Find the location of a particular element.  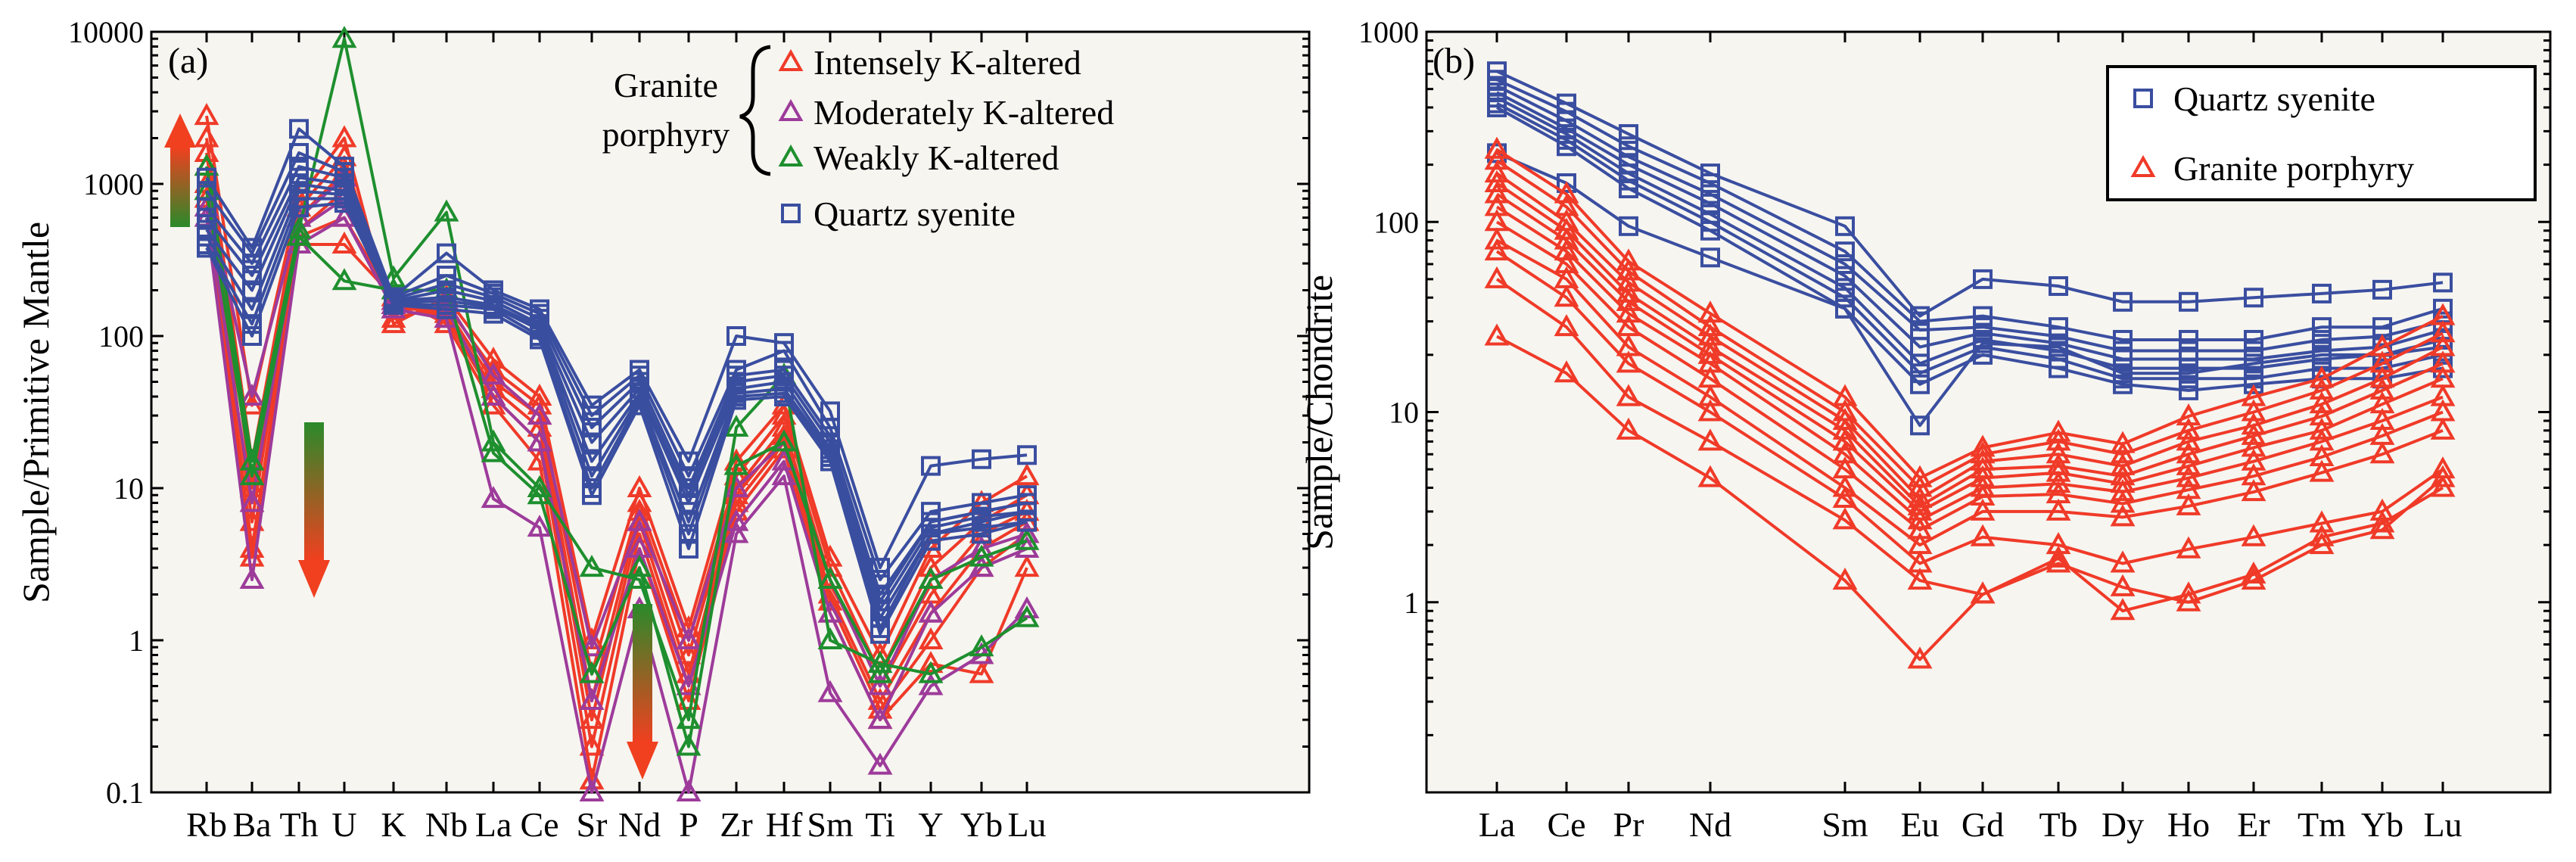

x-tick-label-sm: Sm is located at coordinates (1845, 824).